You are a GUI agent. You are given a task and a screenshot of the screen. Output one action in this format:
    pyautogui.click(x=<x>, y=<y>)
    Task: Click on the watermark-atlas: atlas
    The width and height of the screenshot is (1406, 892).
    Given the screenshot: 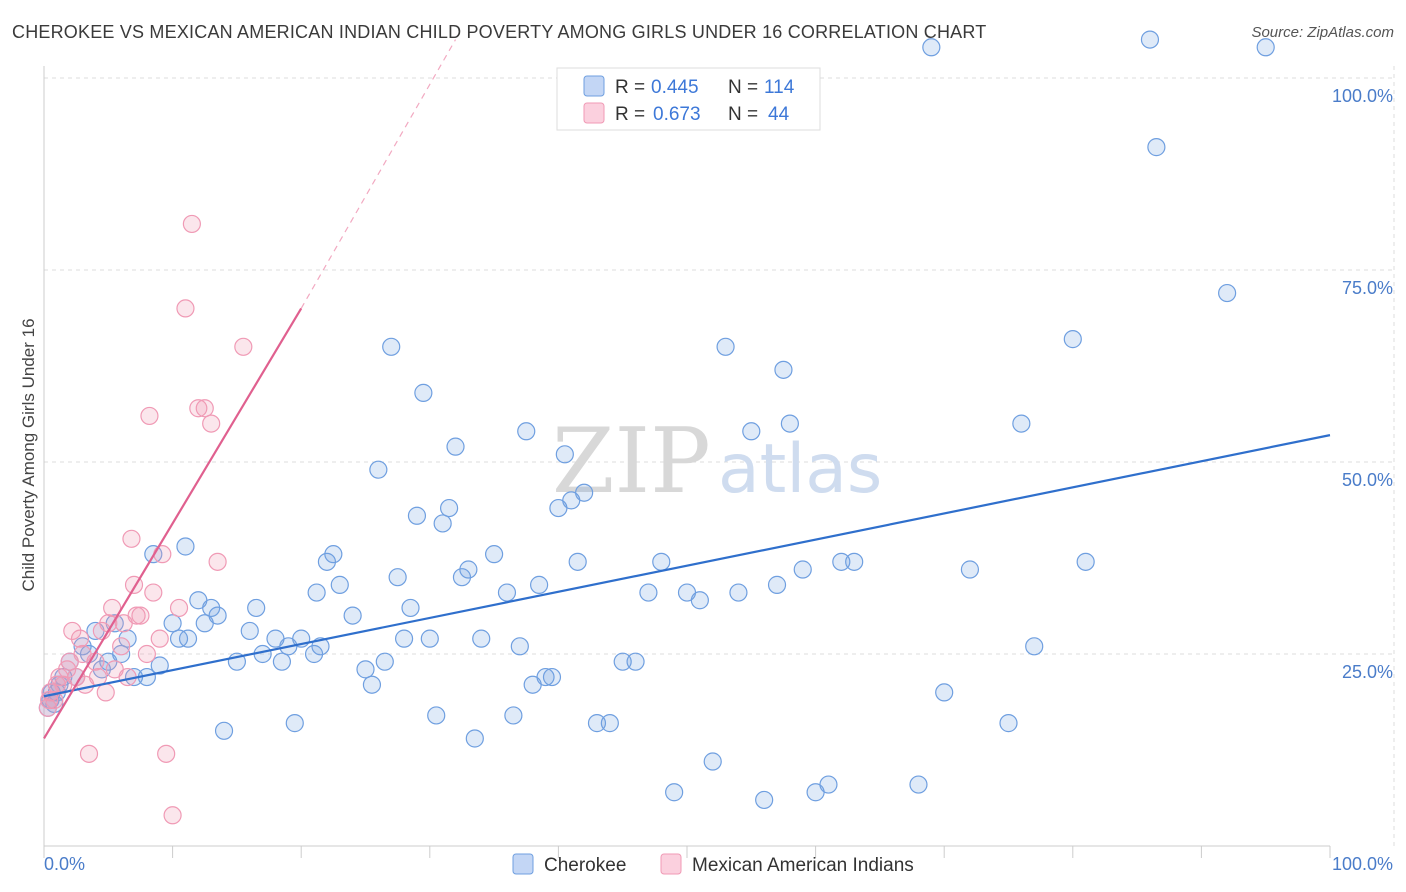 What is the action you would take?
    pyautogui.click(x=800, y=469)
    